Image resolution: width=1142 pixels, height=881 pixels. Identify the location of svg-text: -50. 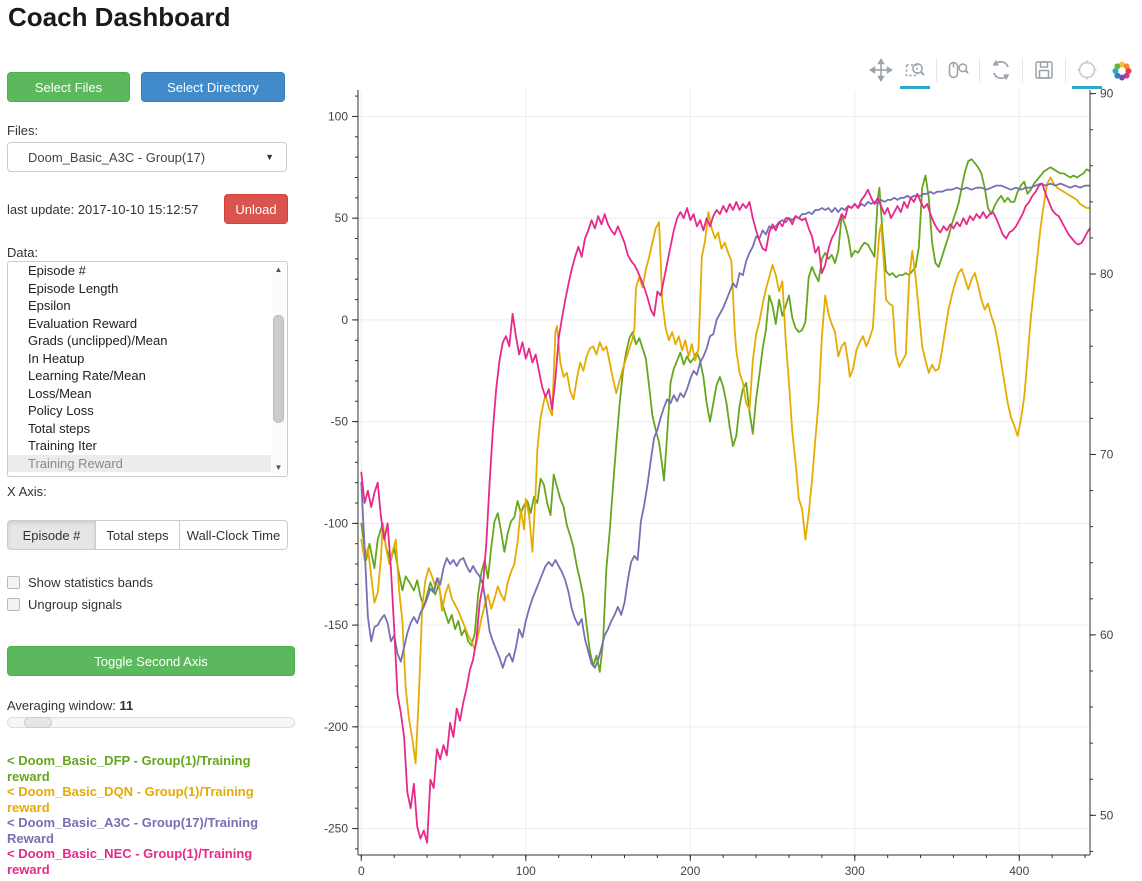
(340, 422).